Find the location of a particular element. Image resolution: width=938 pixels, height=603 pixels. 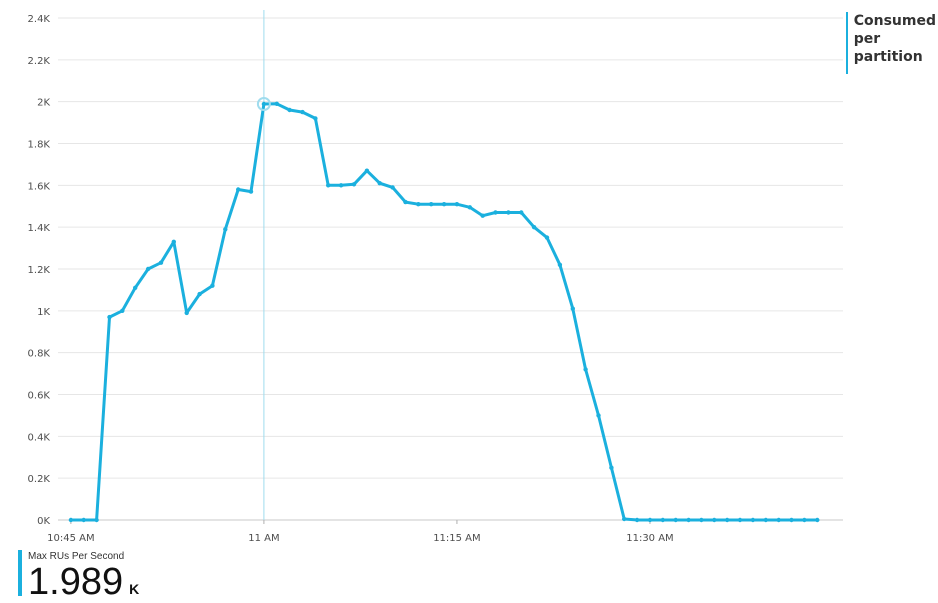

y-tick-label: 0.2K is located at coordinates (39, 479).